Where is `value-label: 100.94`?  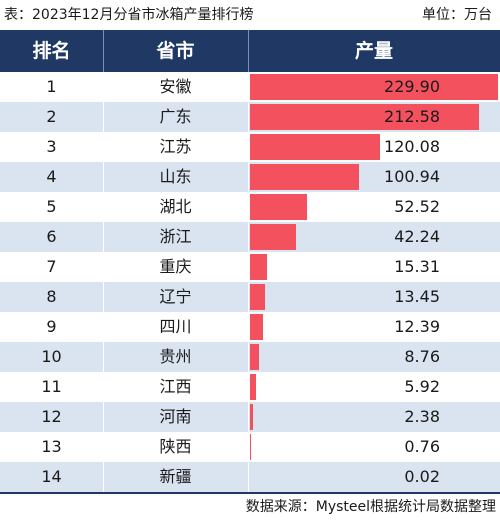
value-label: 100.94 is located at coordinates (412, 176).